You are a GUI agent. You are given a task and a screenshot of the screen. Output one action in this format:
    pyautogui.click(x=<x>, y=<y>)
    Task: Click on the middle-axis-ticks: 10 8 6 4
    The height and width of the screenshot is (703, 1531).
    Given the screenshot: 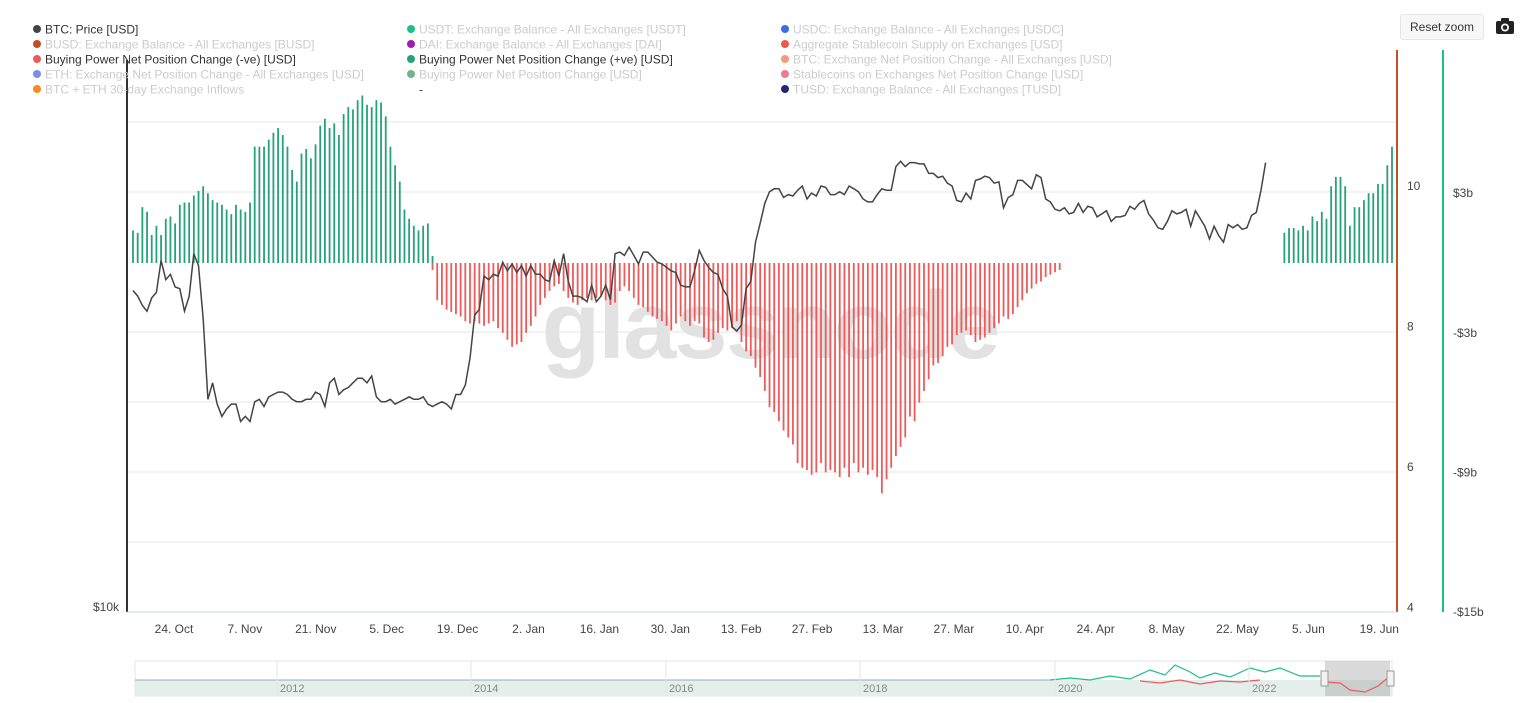 What is the action you would take?
    pyautogui.click(x=1414, y=397)
    